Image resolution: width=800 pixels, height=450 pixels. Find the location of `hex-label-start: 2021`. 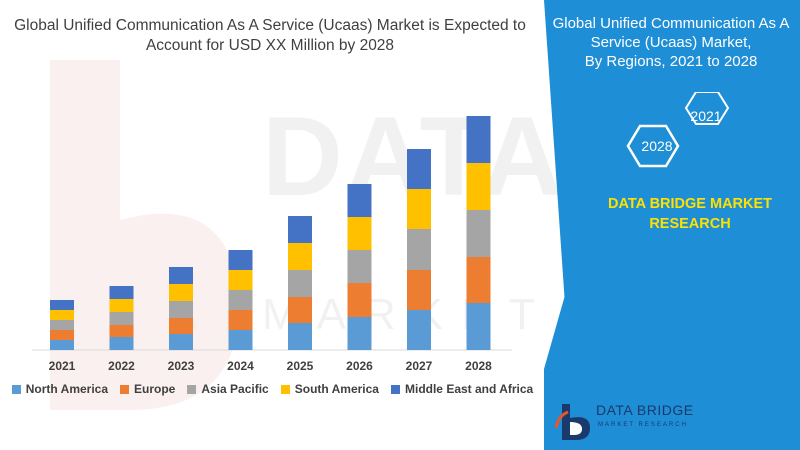

hex-label-start: 2021 is located at coordinates (706, 116).